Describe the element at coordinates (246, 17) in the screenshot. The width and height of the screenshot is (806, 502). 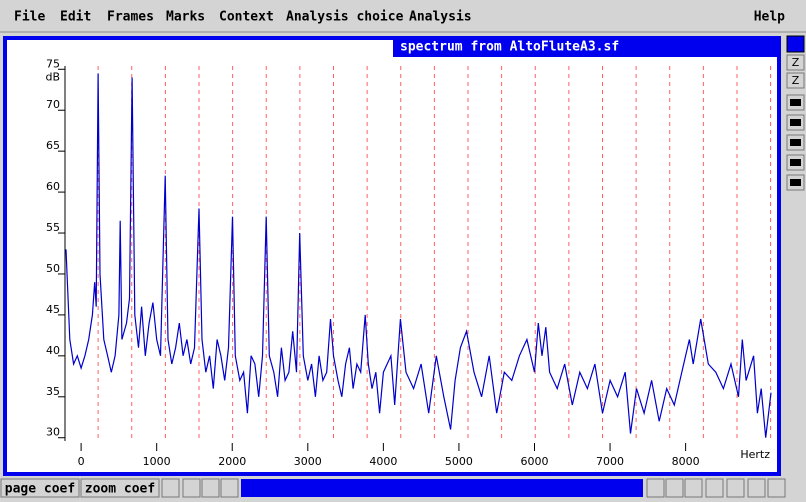
I see `menu-item: Context` at that location.